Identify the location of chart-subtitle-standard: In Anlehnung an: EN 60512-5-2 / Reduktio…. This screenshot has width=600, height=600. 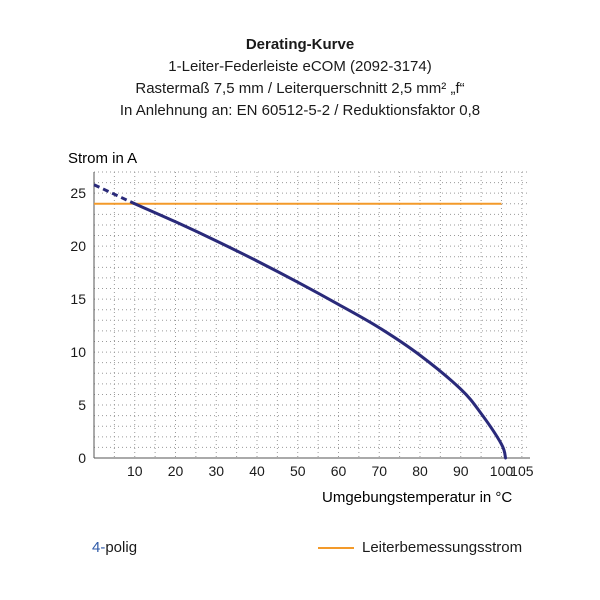
(300, 110).